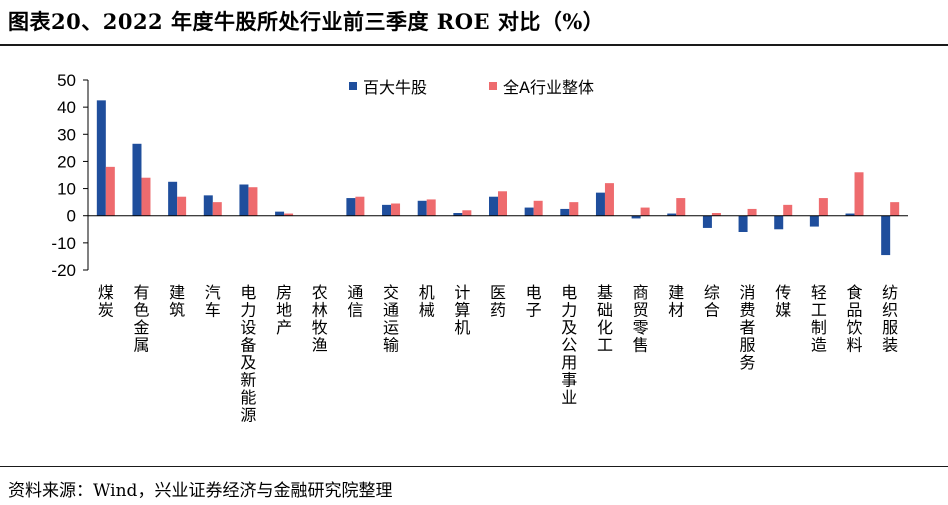  I want to click on legend-all-a-label: 全A行业整体, so click(548, 87).